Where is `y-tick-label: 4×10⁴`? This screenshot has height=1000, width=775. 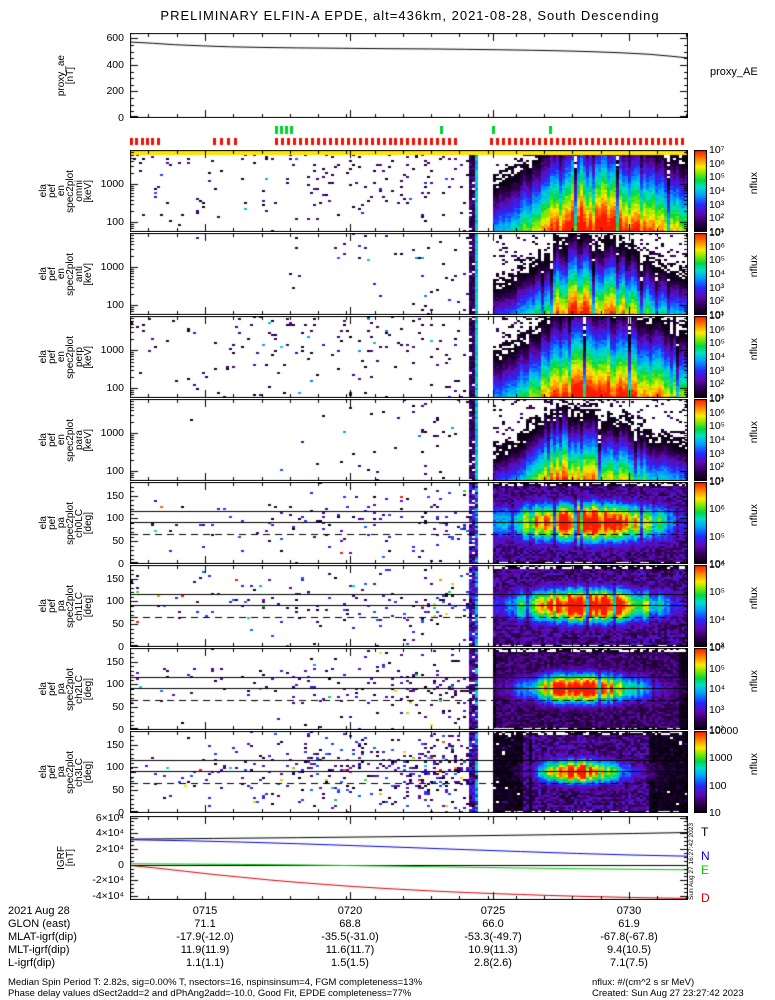
y-tick-label: 4×10⁴ is located at coordinates (109, 833).